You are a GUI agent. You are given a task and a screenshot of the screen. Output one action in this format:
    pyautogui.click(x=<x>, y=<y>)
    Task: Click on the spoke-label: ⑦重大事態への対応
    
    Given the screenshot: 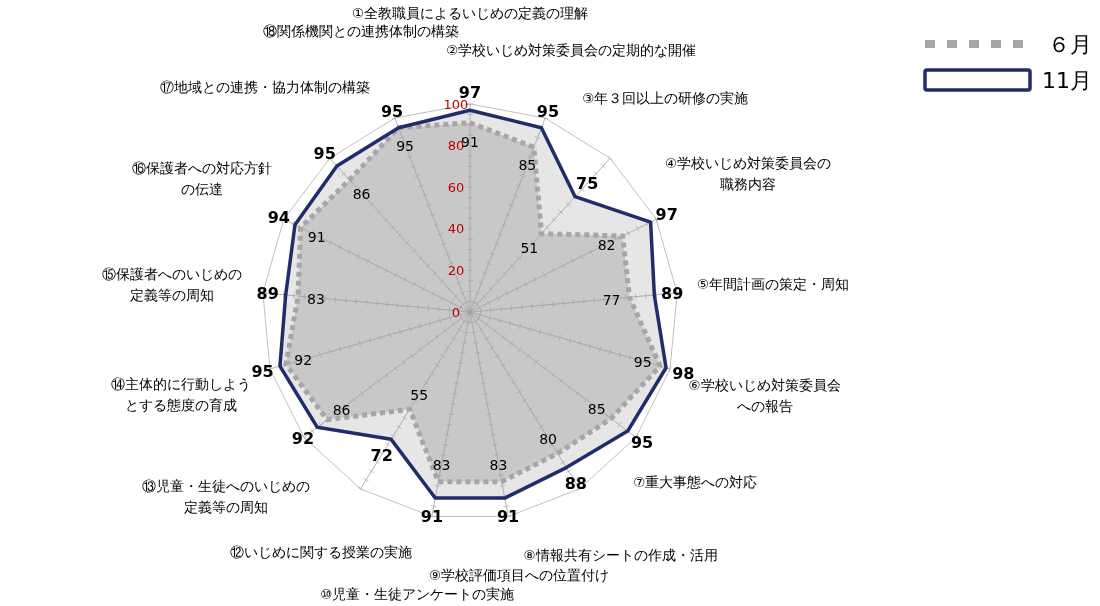 What is the action you would take?
    pyautogui.click(x=695, y=482)
    